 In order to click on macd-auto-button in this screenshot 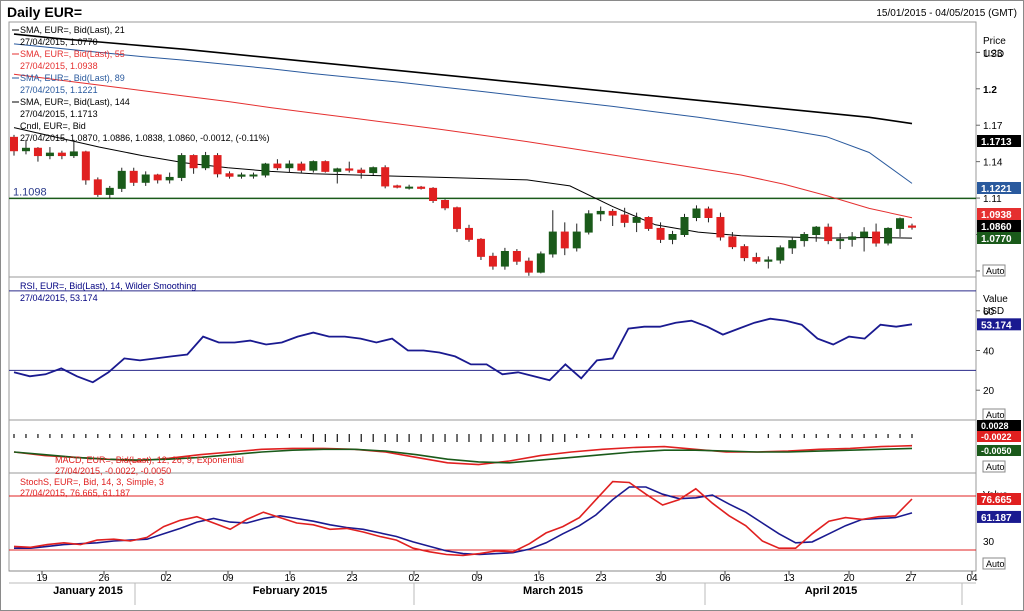, I will do `click(994, 466)`.